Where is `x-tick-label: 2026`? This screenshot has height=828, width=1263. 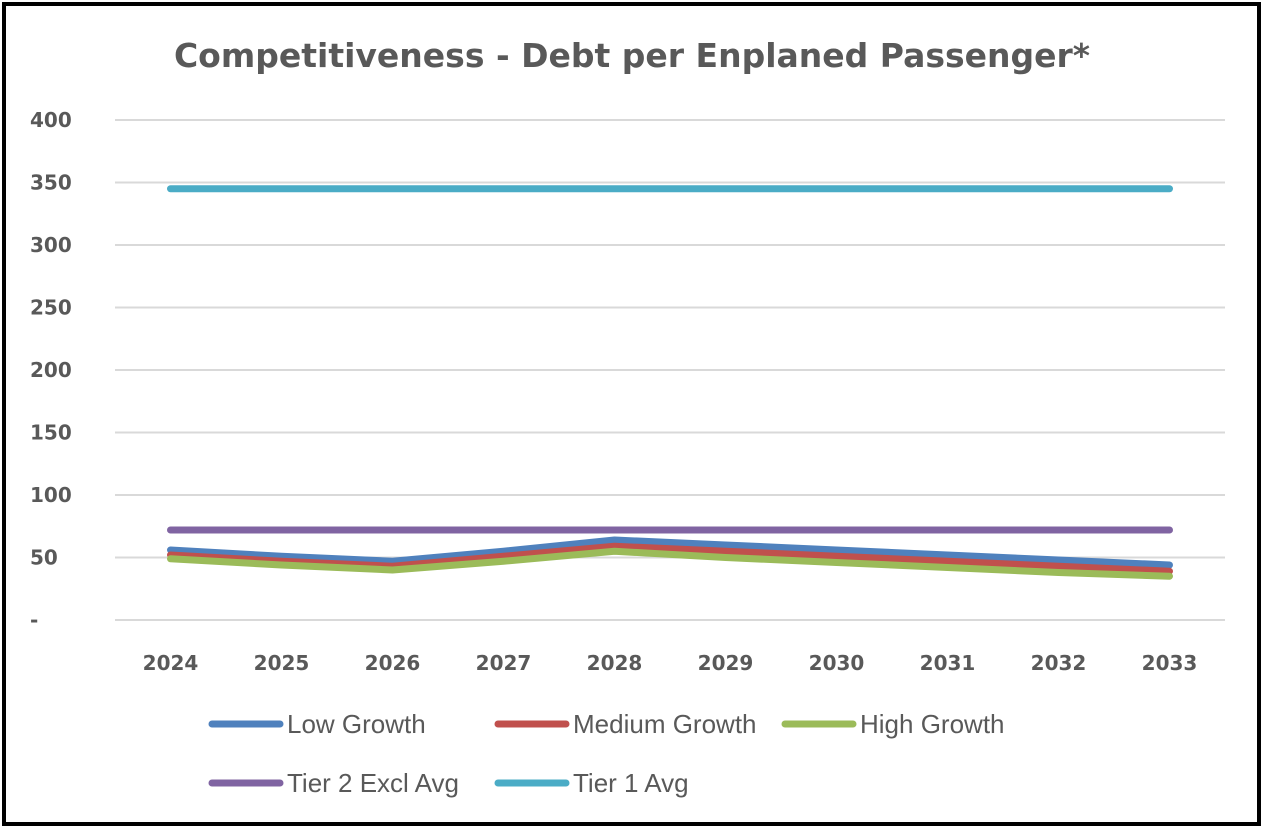 x-tick-label: 2026 is located at coordinates (393, 663).